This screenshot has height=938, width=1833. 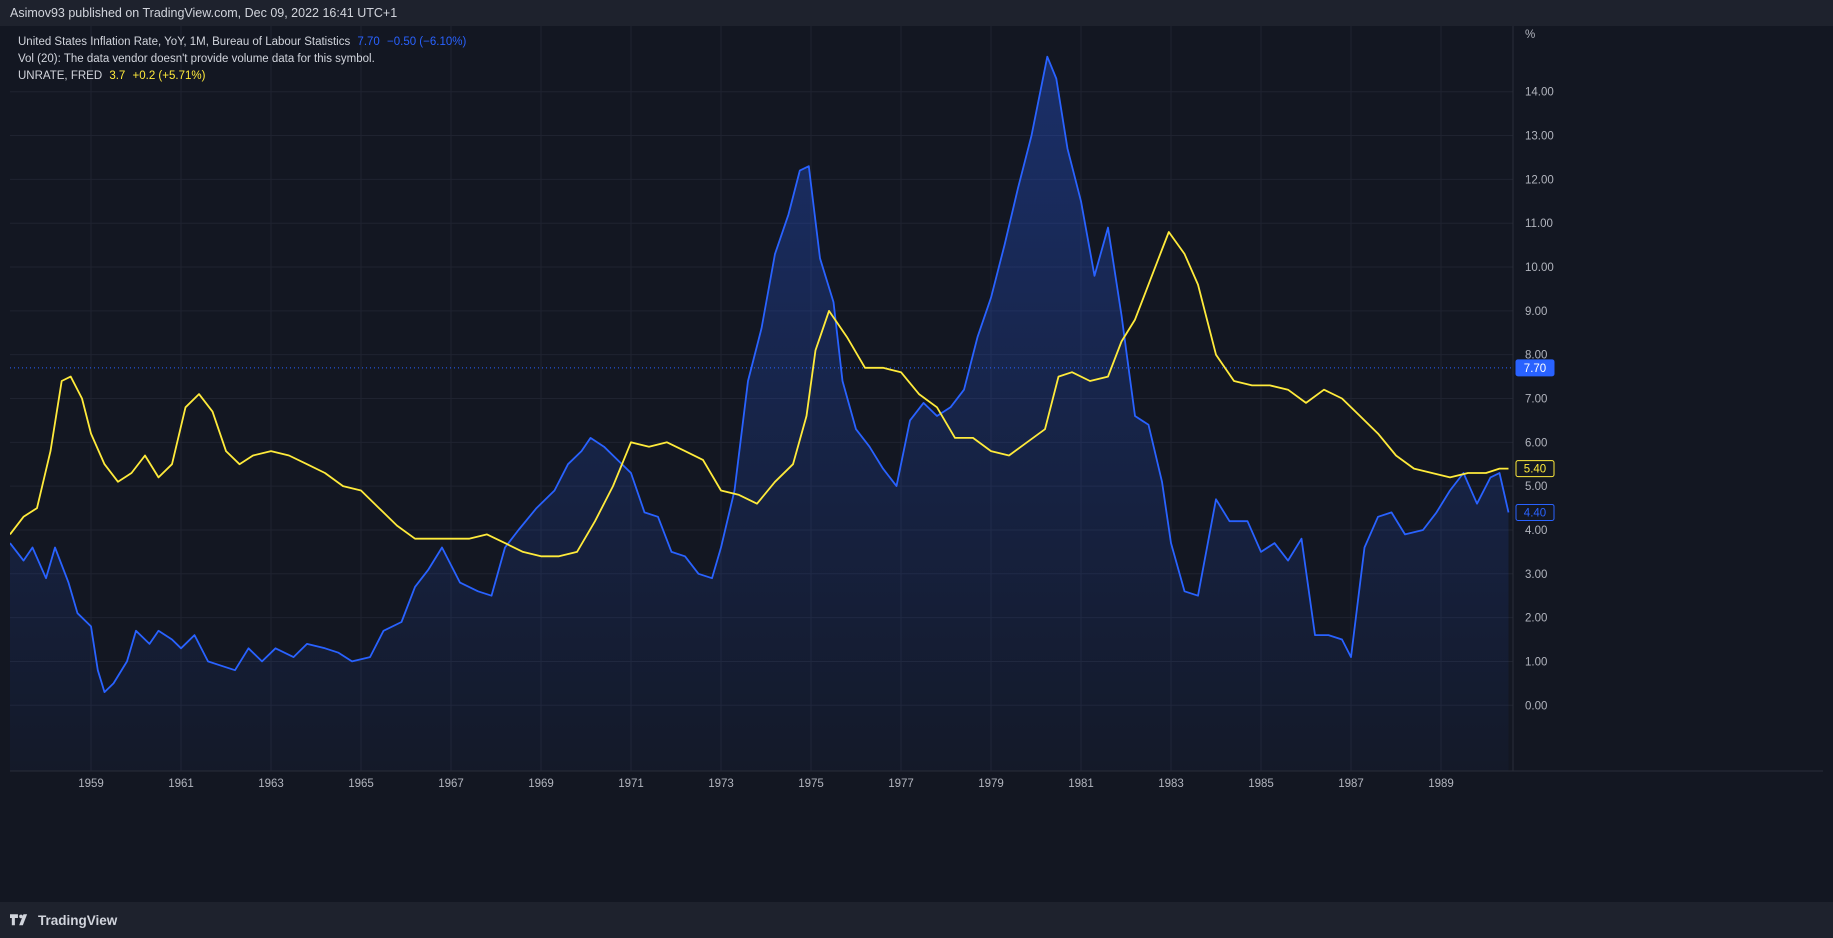 What do you see at coordinates (91, 784) in the screenshot?
I see `x-tick-label: 1959` at bounding box center [91, 784].